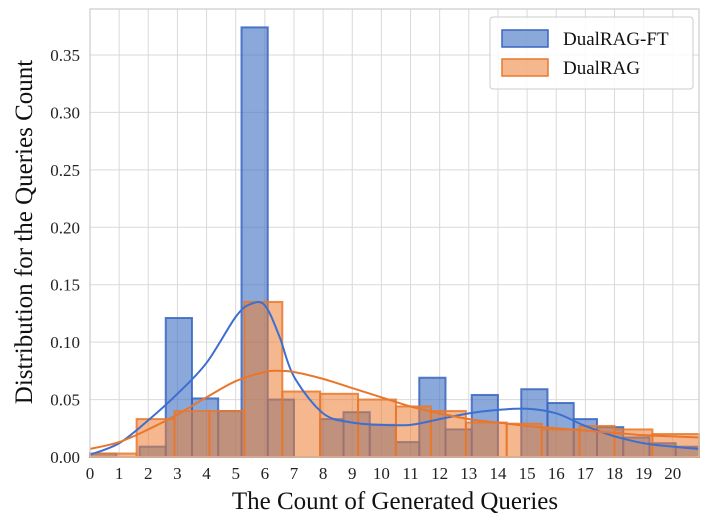 This screenshot has width=710, height=525. What do you see at coordinates (525, 38) in the screenshot?
I see `legend-swatch-dualrag-ft` at bounding box center [525, 38].